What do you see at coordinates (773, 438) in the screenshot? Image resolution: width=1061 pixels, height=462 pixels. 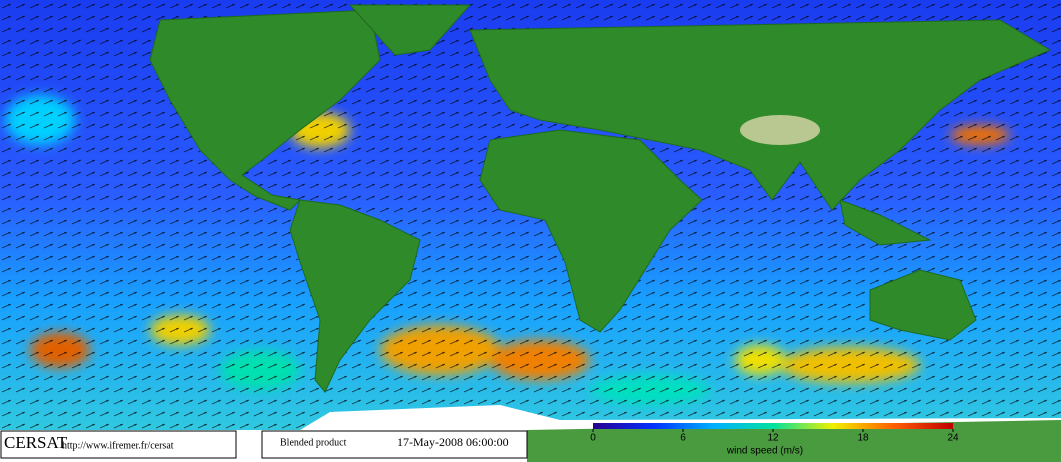 I see `colorbar-tick-label: 12` at bounding box center [773, 438].